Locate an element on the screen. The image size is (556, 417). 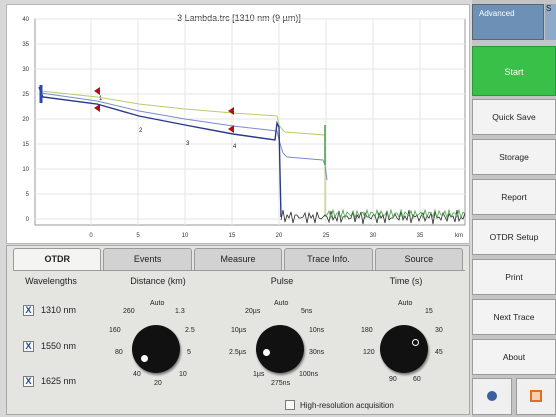
time-label-auto: Auto is located at coordinates (405, 303).